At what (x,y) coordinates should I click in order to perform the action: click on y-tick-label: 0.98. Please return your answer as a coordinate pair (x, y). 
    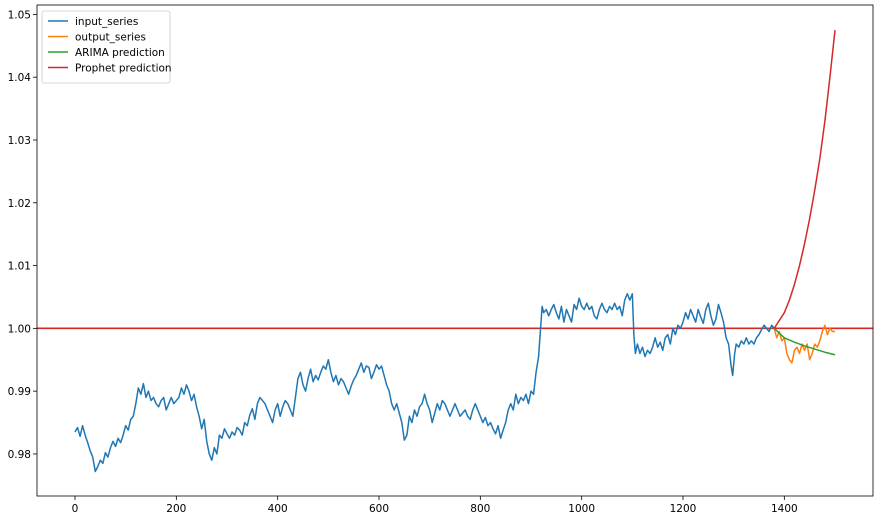
    Looking at the image, I should click on (19, 455).